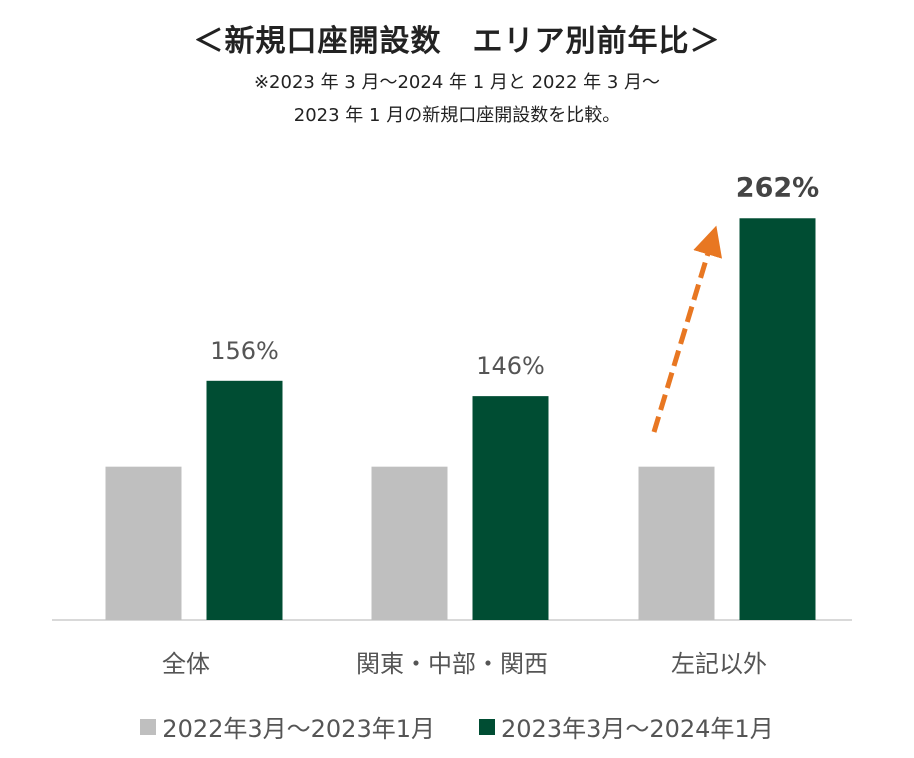 Image resolution: width=914 pixels, height=758 pixels. What do you see at coordinates (510, 366) in the screenshot?
I see `data-label-1: 146%` at bounding box center [510, 366].